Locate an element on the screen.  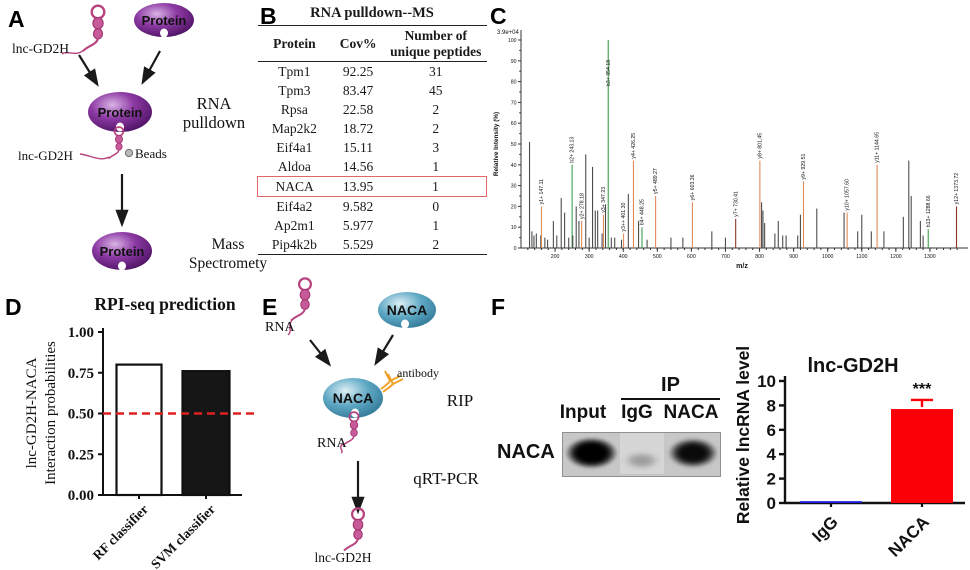
peak-annotation: b13+ 1288.66 is located at coordinates (929, 211).